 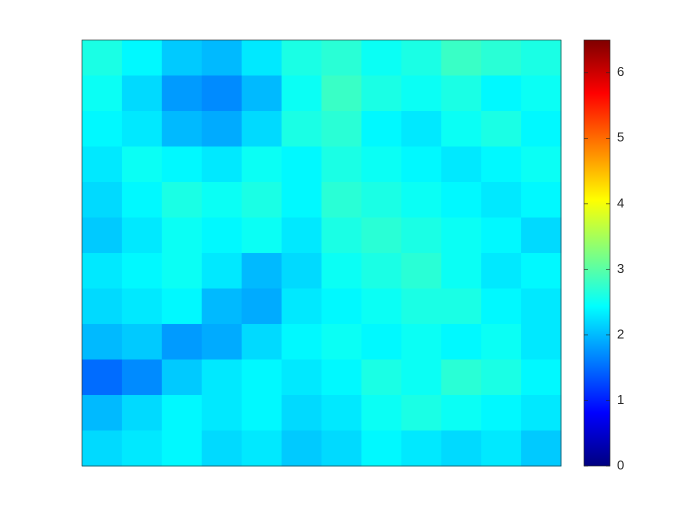 What do you see at coordinates (620, 399) in the screenshot?
I see `colorbar-tick-label: 1` at bounding box center [620, 399].